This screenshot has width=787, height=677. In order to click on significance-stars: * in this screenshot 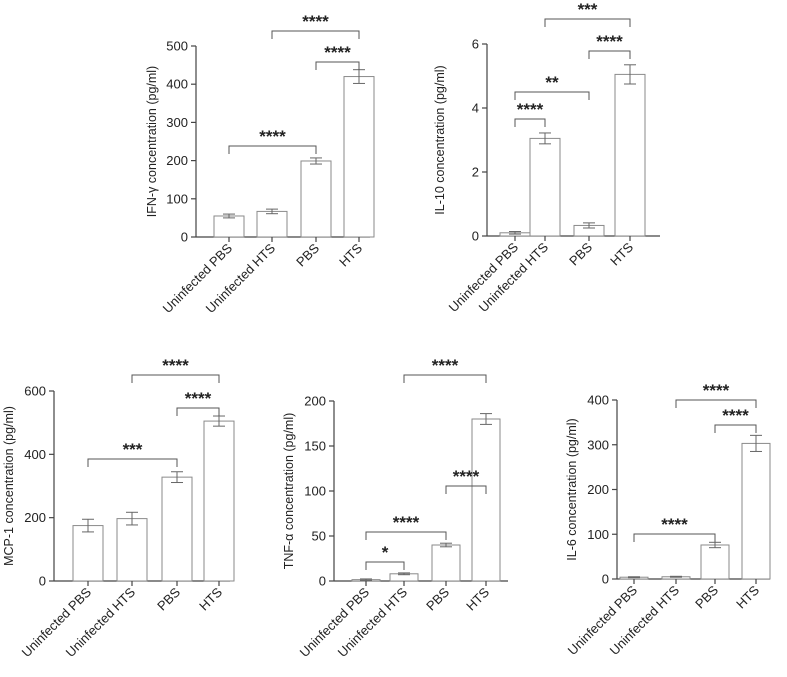, I will do `click(385, 552)`.